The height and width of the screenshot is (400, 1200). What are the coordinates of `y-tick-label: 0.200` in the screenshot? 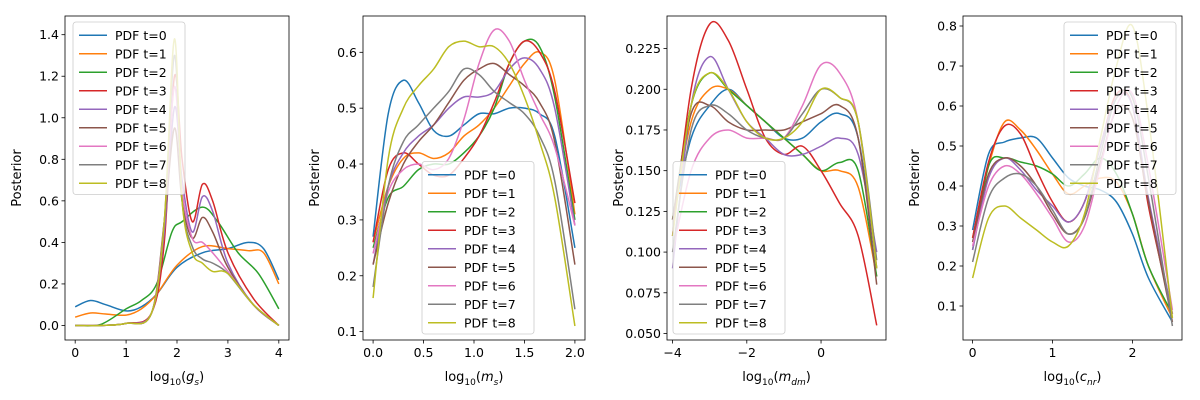 It's located at (643, 89).